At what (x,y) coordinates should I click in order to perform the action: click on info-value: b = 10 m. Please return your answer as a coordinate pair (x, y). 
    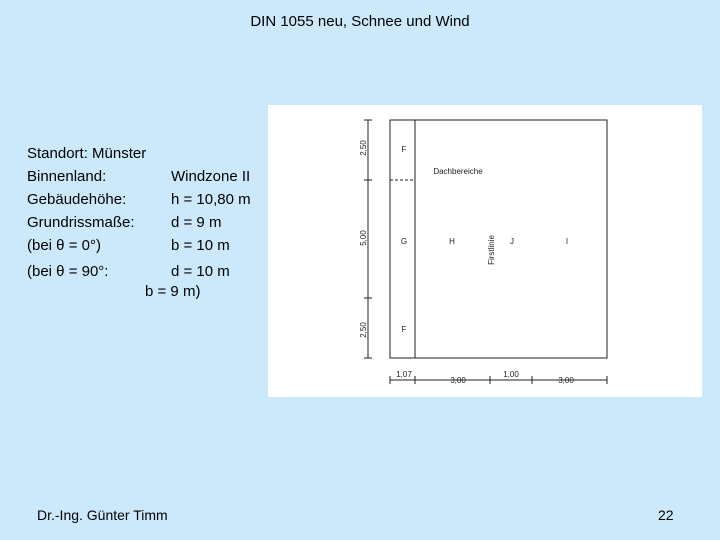
    Looking at the image, I should click on (200, 245).